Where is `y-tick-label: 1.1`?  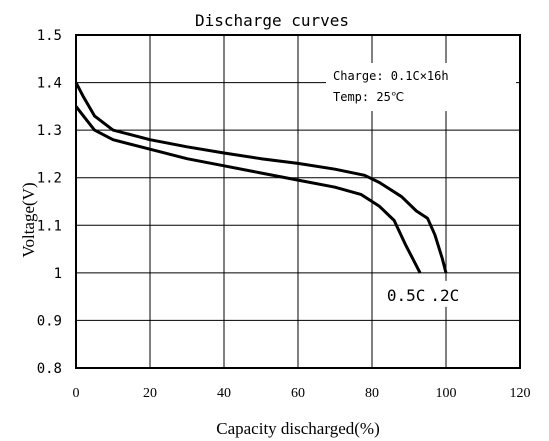
y-tick-label: 1.1 is located at coordinates (49, 226).